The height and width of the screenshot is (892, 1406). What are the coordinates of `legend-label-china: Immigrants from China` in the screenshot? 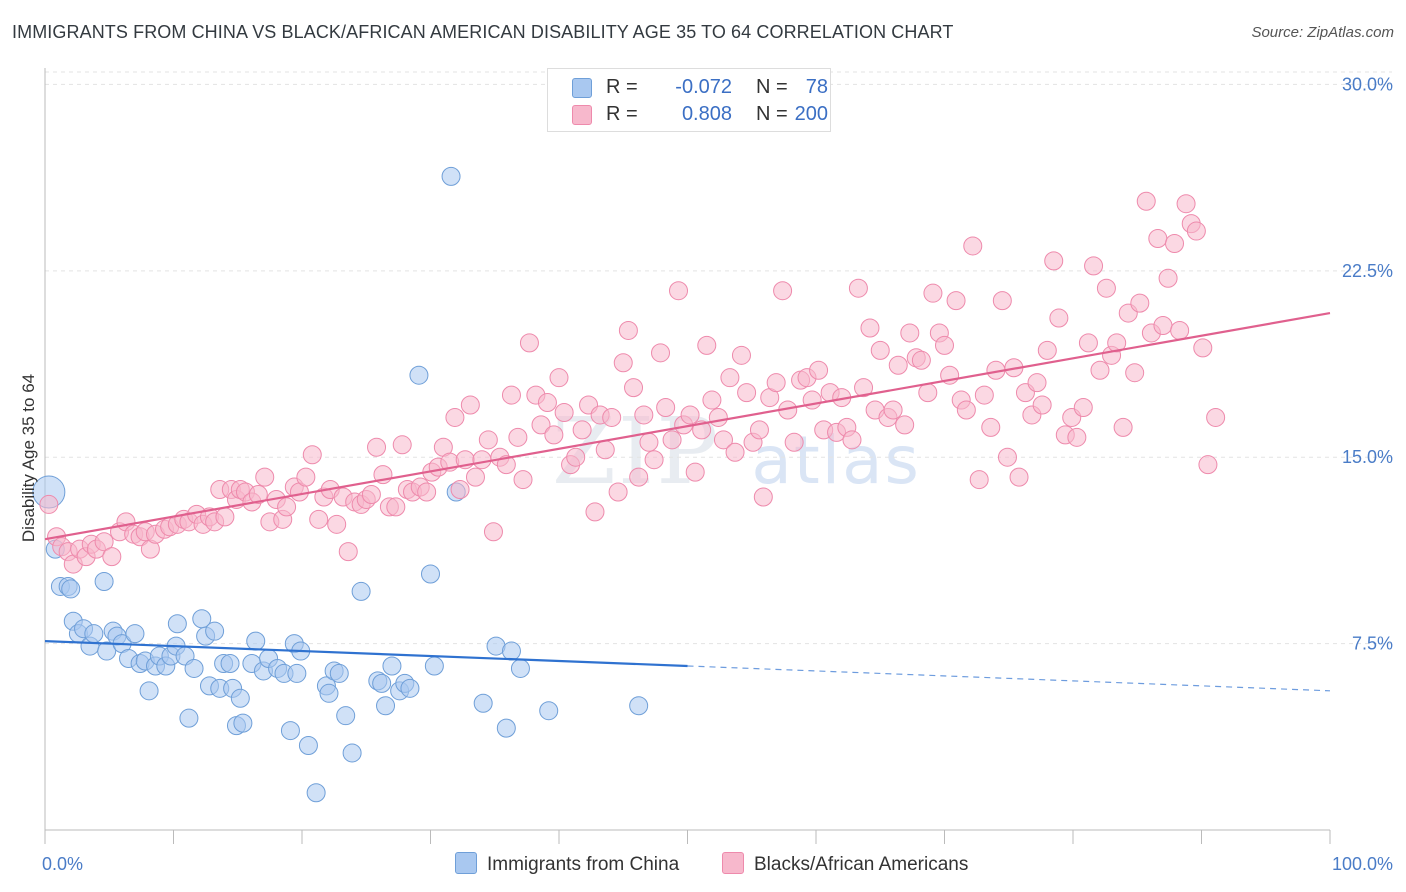 It's located at (583, 864).